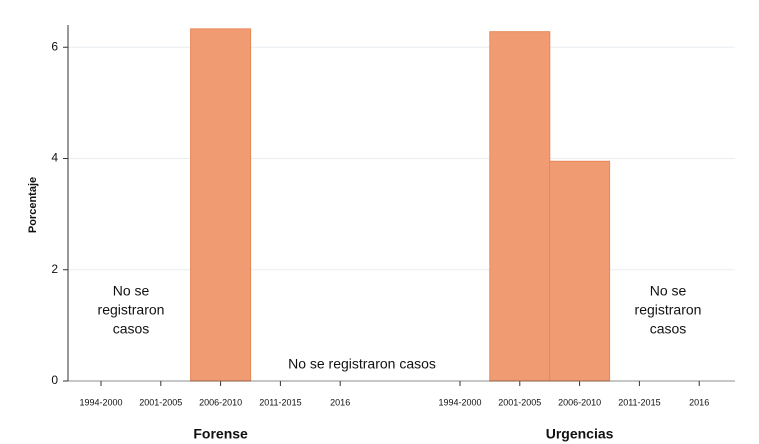 The height and width of the screenshot is (444, 759). Describe the element at coordinates (54, 380) in the screenshot. I see `y-tick-label: 0` at that location.